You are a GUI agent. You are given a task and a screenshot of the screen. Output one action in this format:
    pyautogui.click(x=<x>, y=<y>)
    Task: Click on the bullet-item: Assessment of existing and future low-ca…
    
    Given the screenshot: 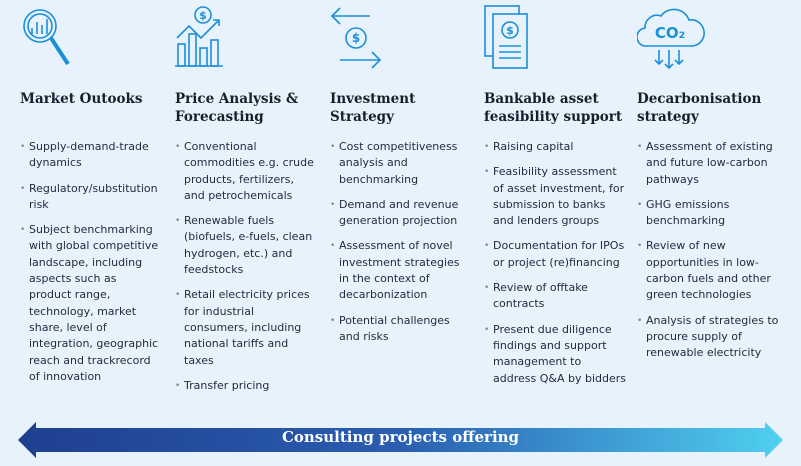 What is the action you would take?
    pyautogui.click(x=708, y=163)
    